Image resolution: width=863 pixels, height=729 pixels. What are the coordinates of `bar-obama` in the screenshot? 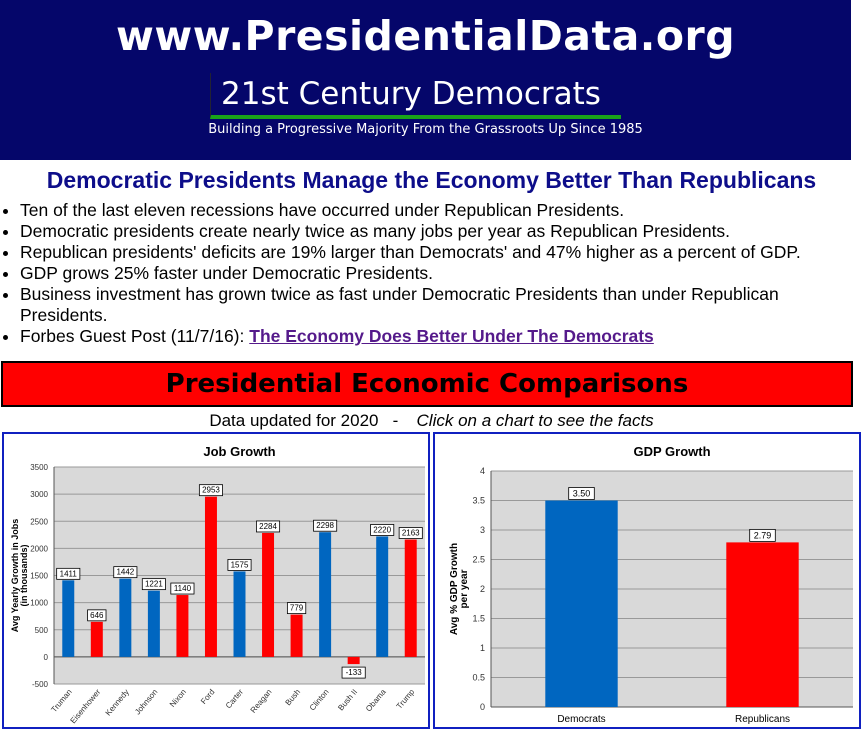 It's located at (382, 596).